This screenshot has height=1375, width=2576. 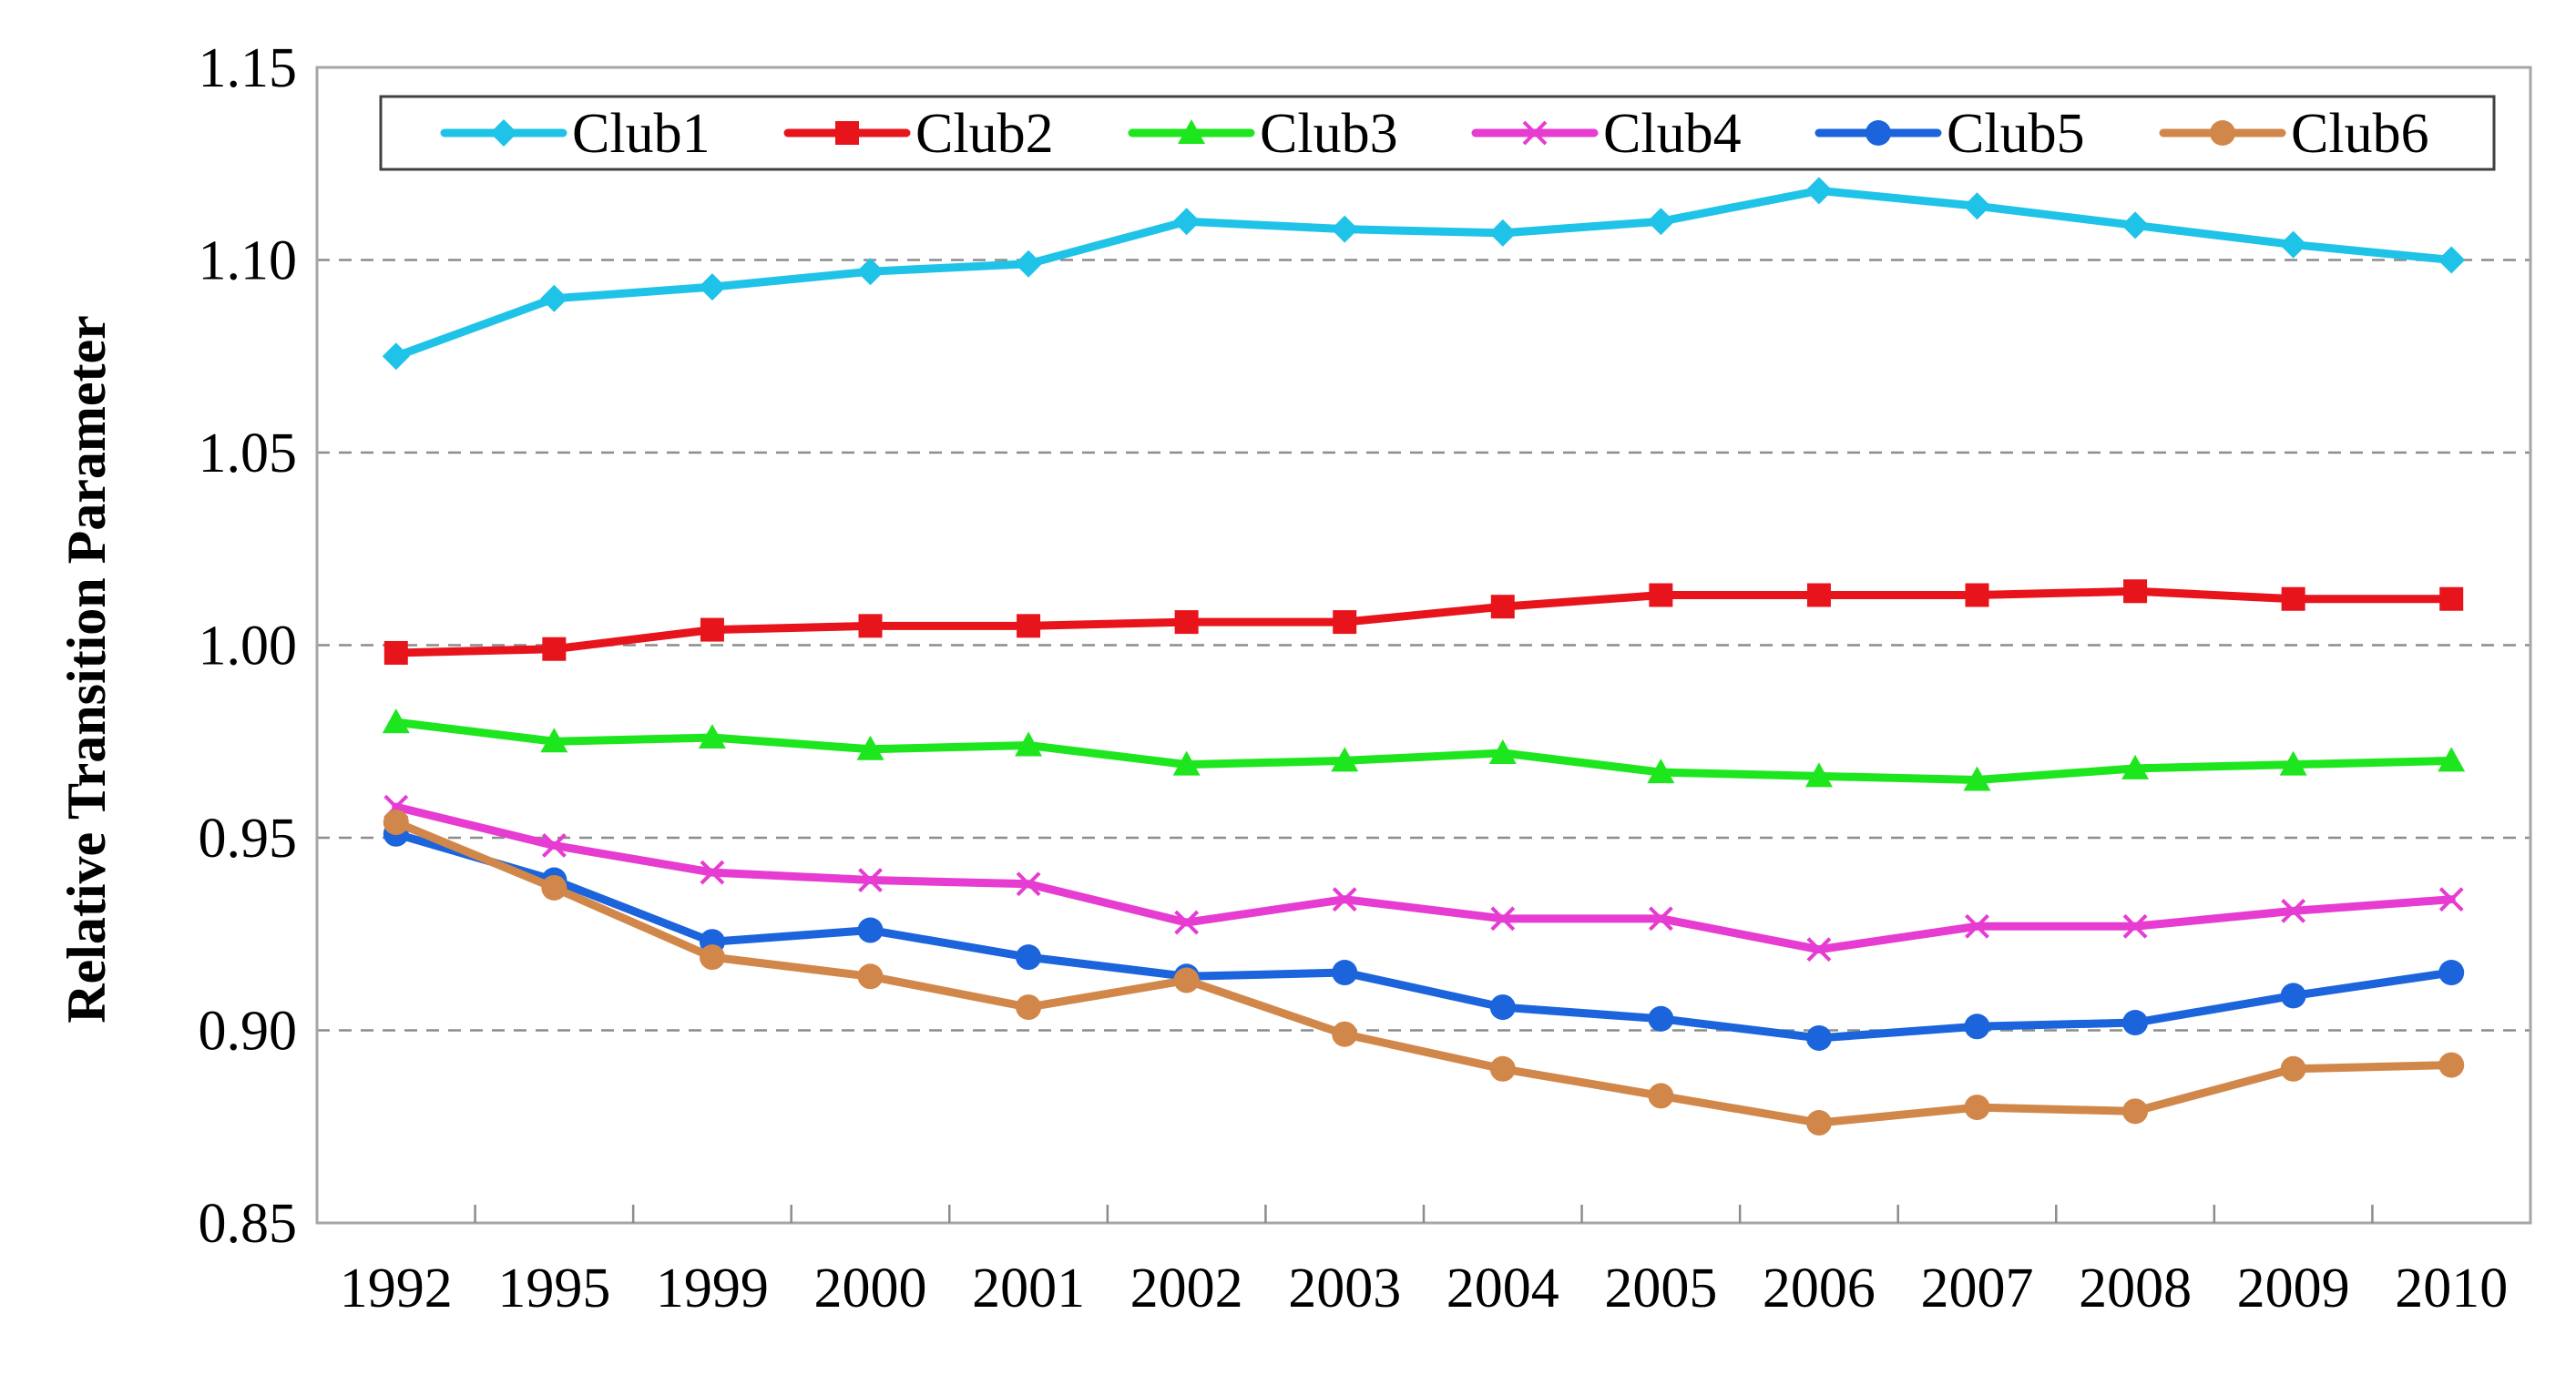 What do you see at coordinates (248, 1224) in the screenshot?
I see `y-tick-label: 0.85` at bounding box center [248, 1224].